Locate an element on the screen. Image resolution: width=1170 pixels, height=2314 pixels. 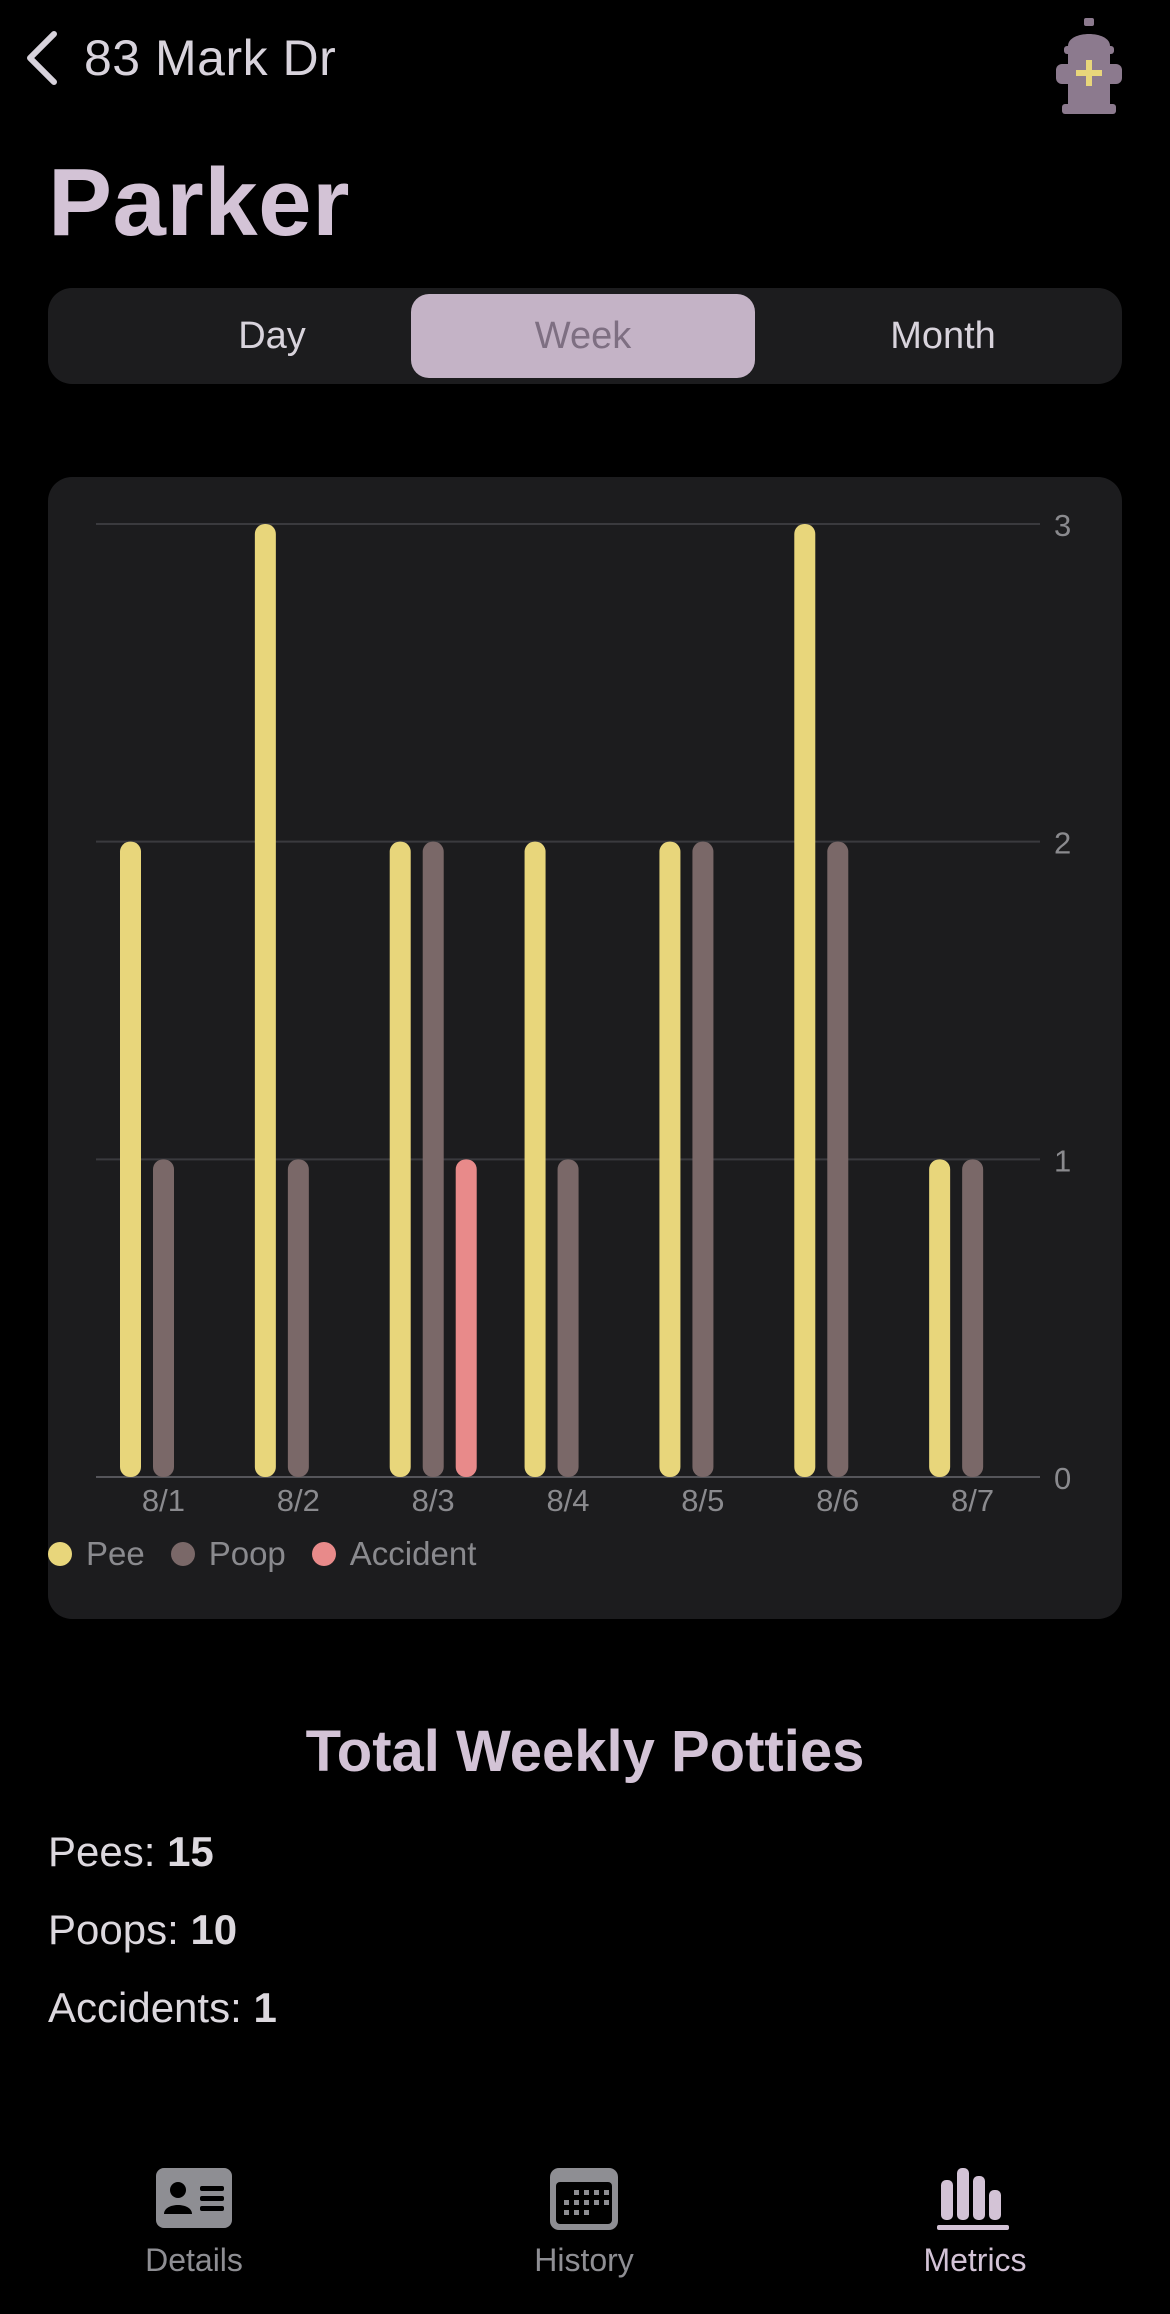
y-tick-label: 2 is located at coordinates (1062, 843).